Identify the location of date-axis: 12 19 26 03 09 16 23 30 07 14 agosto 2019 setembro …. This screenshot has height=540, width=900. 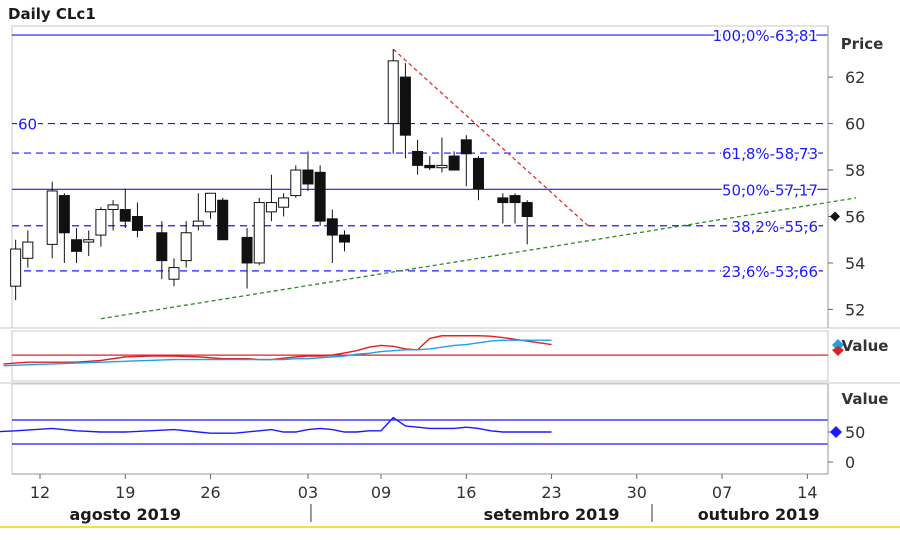
(420, 498).